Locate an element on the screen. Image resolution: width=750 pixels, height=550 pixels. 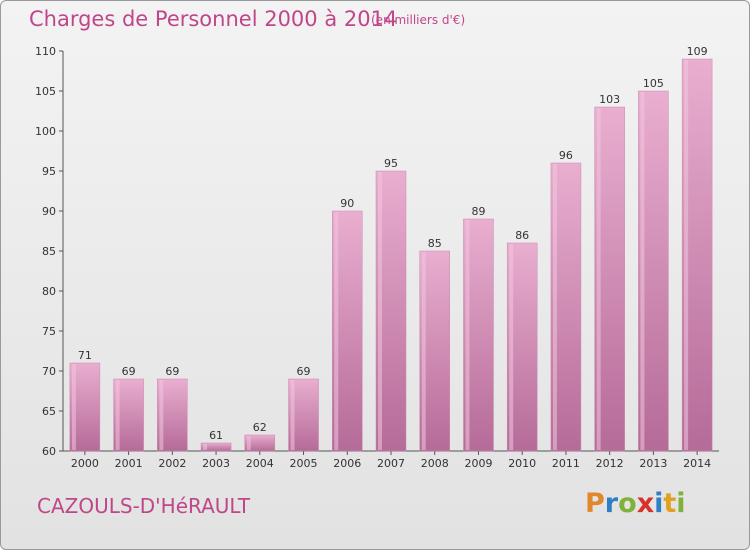
x-tick-label-2012: 2012 is located at coordinates (610, 463).